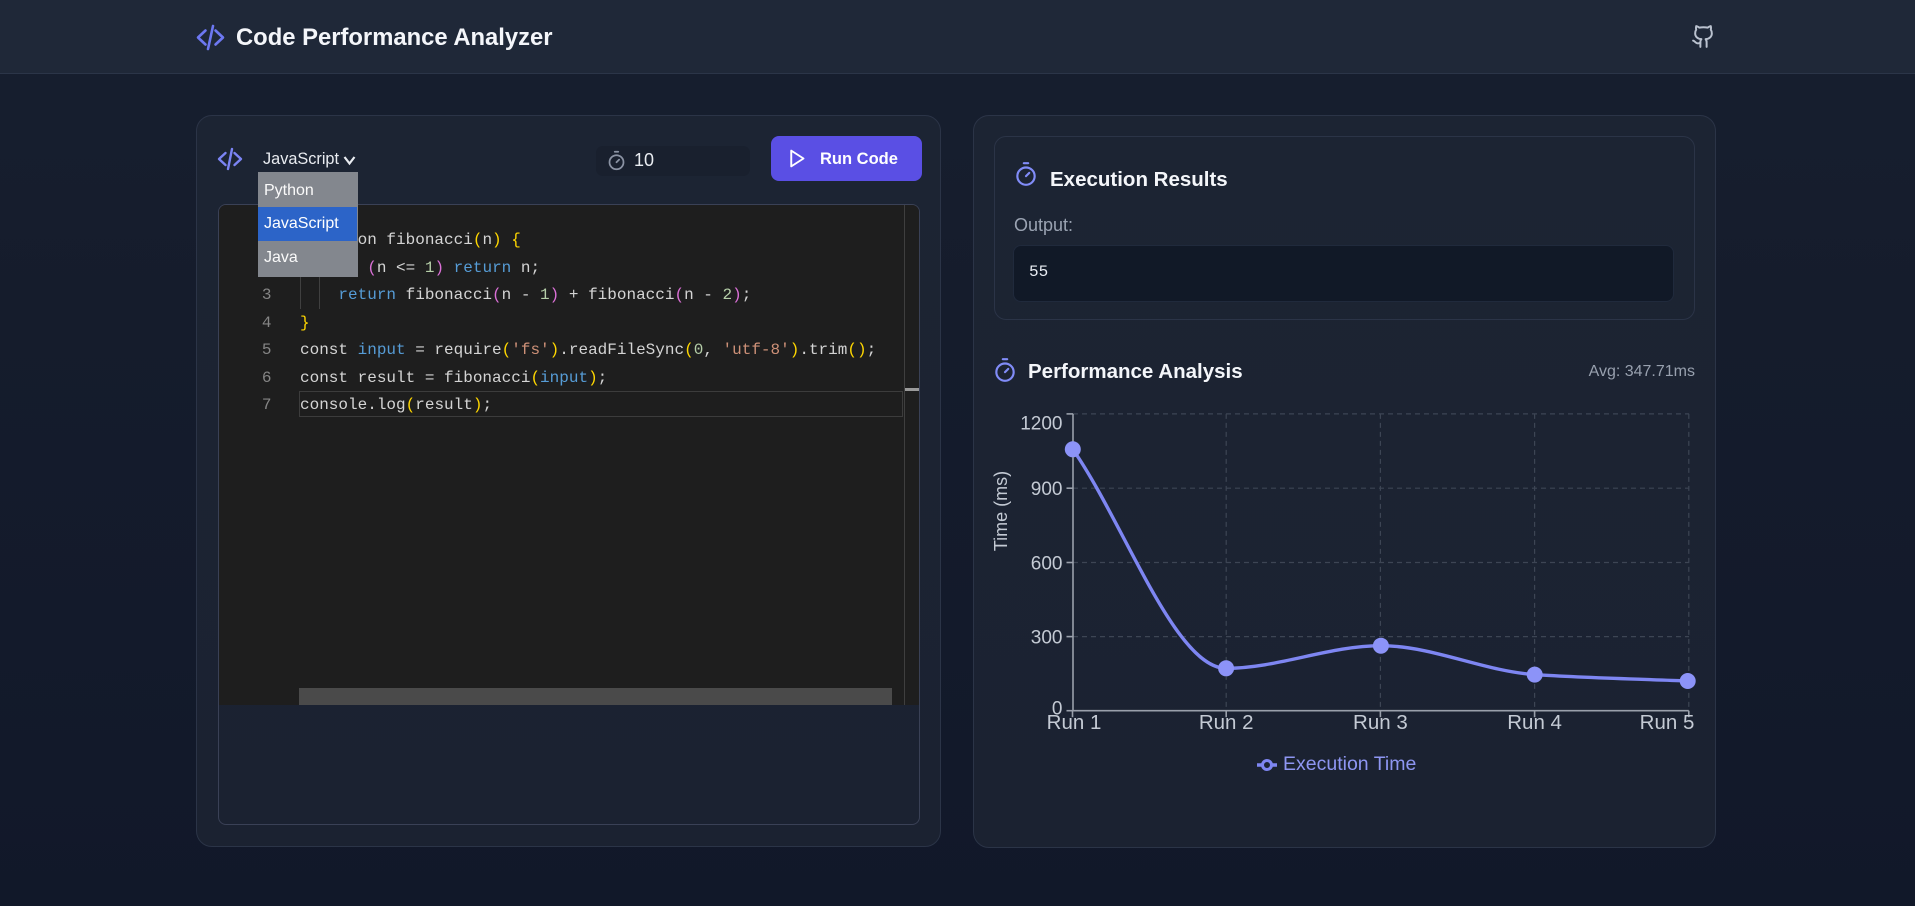 This screenshot has height=906, width=1915. I want to click on svg-text: 0, so click(1057, 708).